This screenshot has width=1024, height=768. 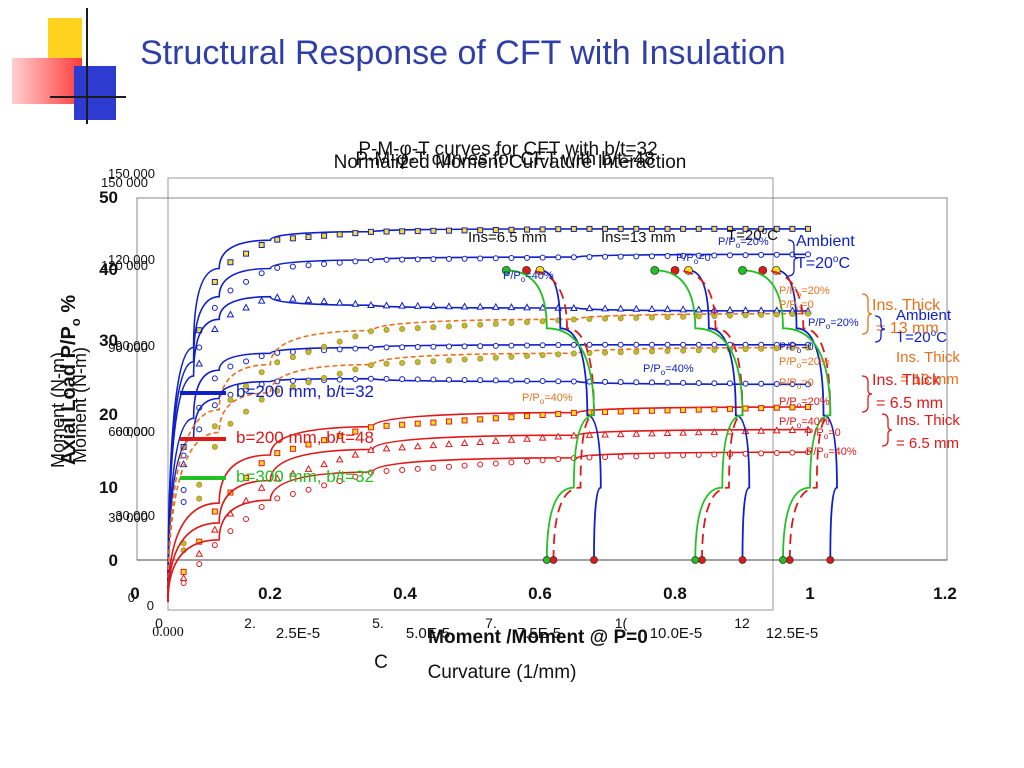 I want to click on y-axis-label-moment-2: Moment (N-m), so click(x=80, y=405).